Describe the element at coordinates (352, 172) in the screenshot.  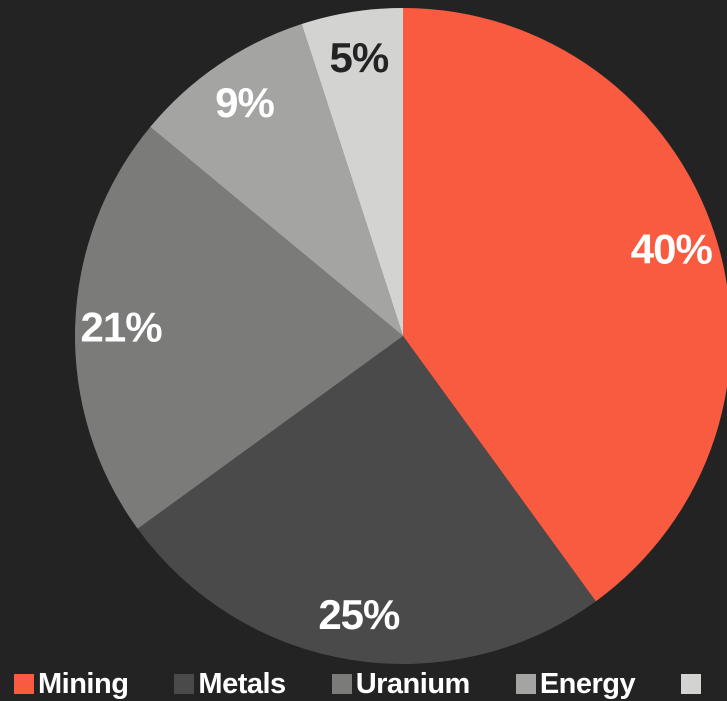
I see `pie-slice-unlabeled` at that location.